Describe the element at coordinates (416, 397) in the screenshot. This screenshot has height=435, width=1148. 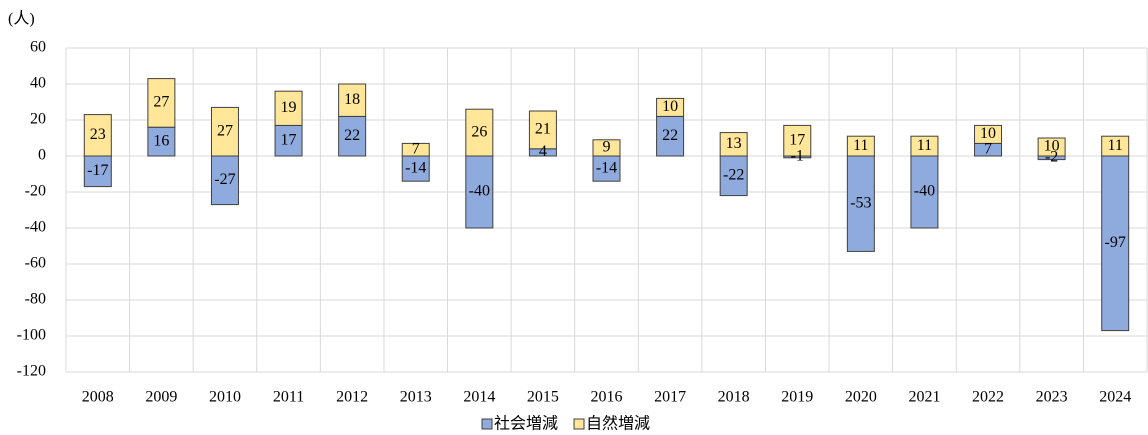
I see `x-tick-label: 2013` at that location.